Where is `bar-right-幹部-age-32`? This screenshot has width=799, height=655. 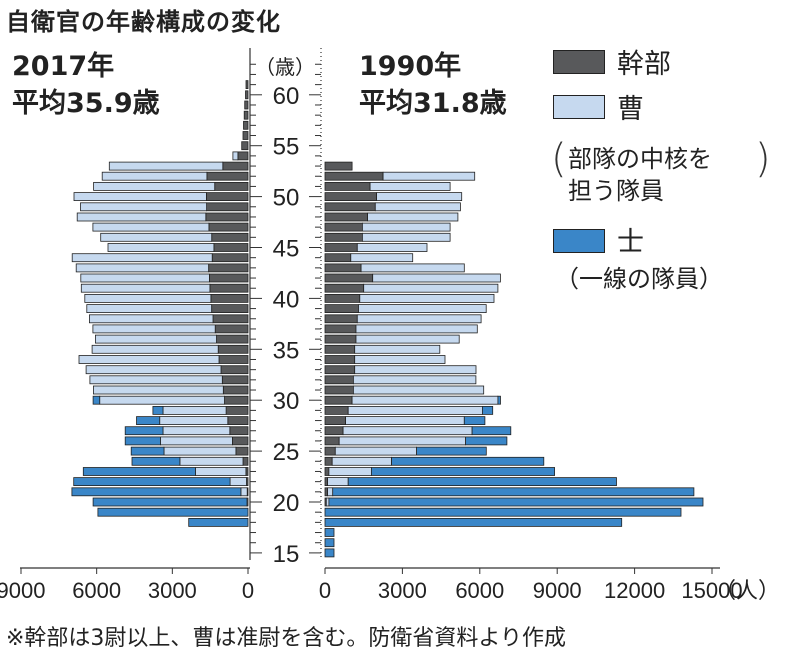
bar-right-幹部-age-32 is located at coordinates (339, 380).